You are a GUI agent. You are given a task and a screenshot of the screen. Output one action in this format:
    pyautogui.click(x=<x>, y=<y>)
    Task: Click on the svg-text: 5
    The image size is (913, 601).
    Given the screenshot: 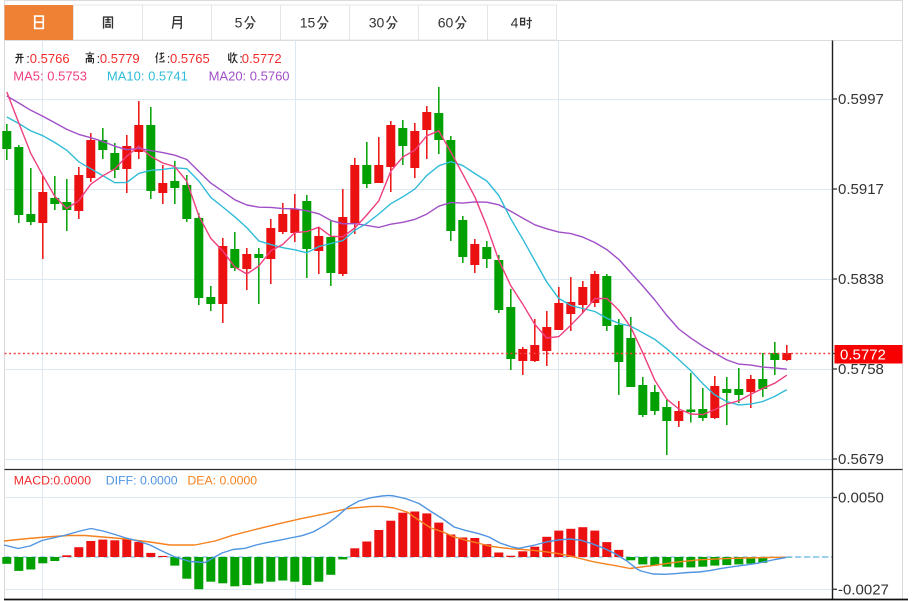 What is the action you would take?
    pyautogui.click(x=239, y=23)
    